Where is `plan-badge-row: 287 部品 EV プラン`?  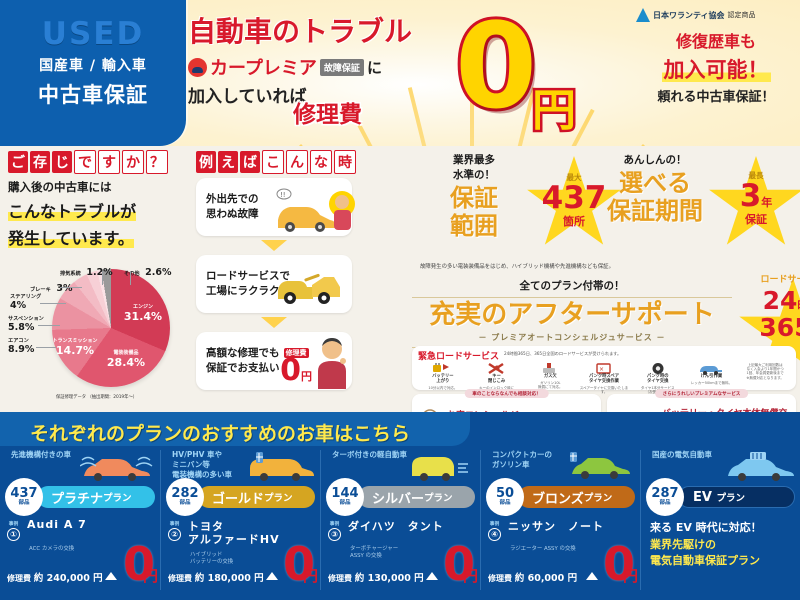
plan-badge-row: 287 部品 EV プラン is located at coordinates (720, 497).